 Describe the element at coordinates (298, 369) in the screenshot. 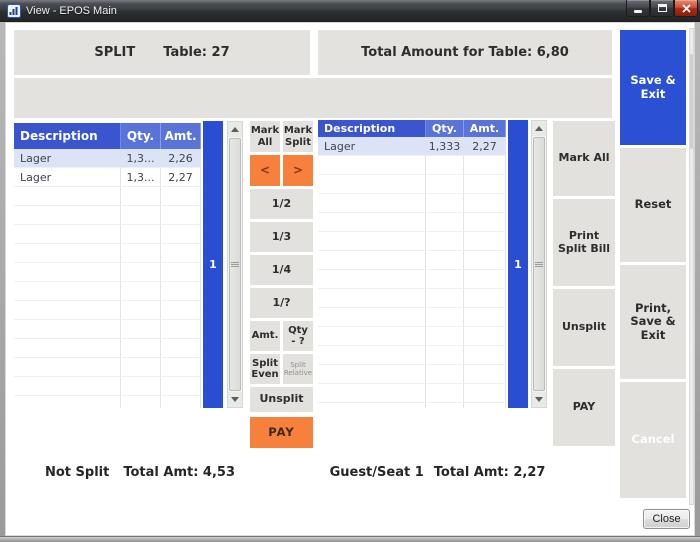

I see `split-relative-button: Split Relative` at that location.